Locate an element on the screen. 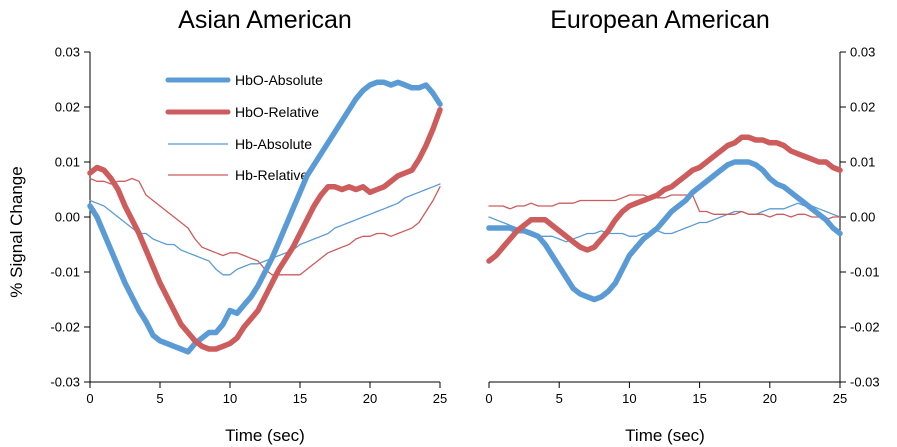  legend-label-hb-absolute: Hb-Absolute is located at coordinates (273, 144).